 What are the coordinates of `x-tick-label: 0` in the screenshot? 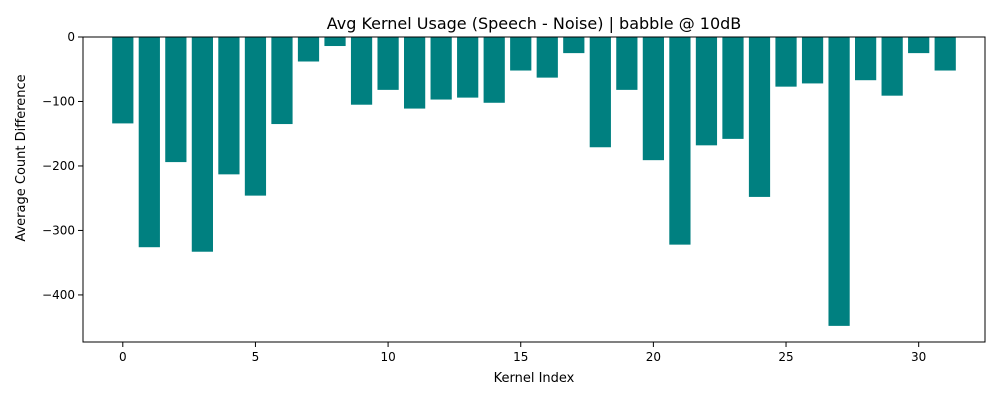 It's located at (123, 357).